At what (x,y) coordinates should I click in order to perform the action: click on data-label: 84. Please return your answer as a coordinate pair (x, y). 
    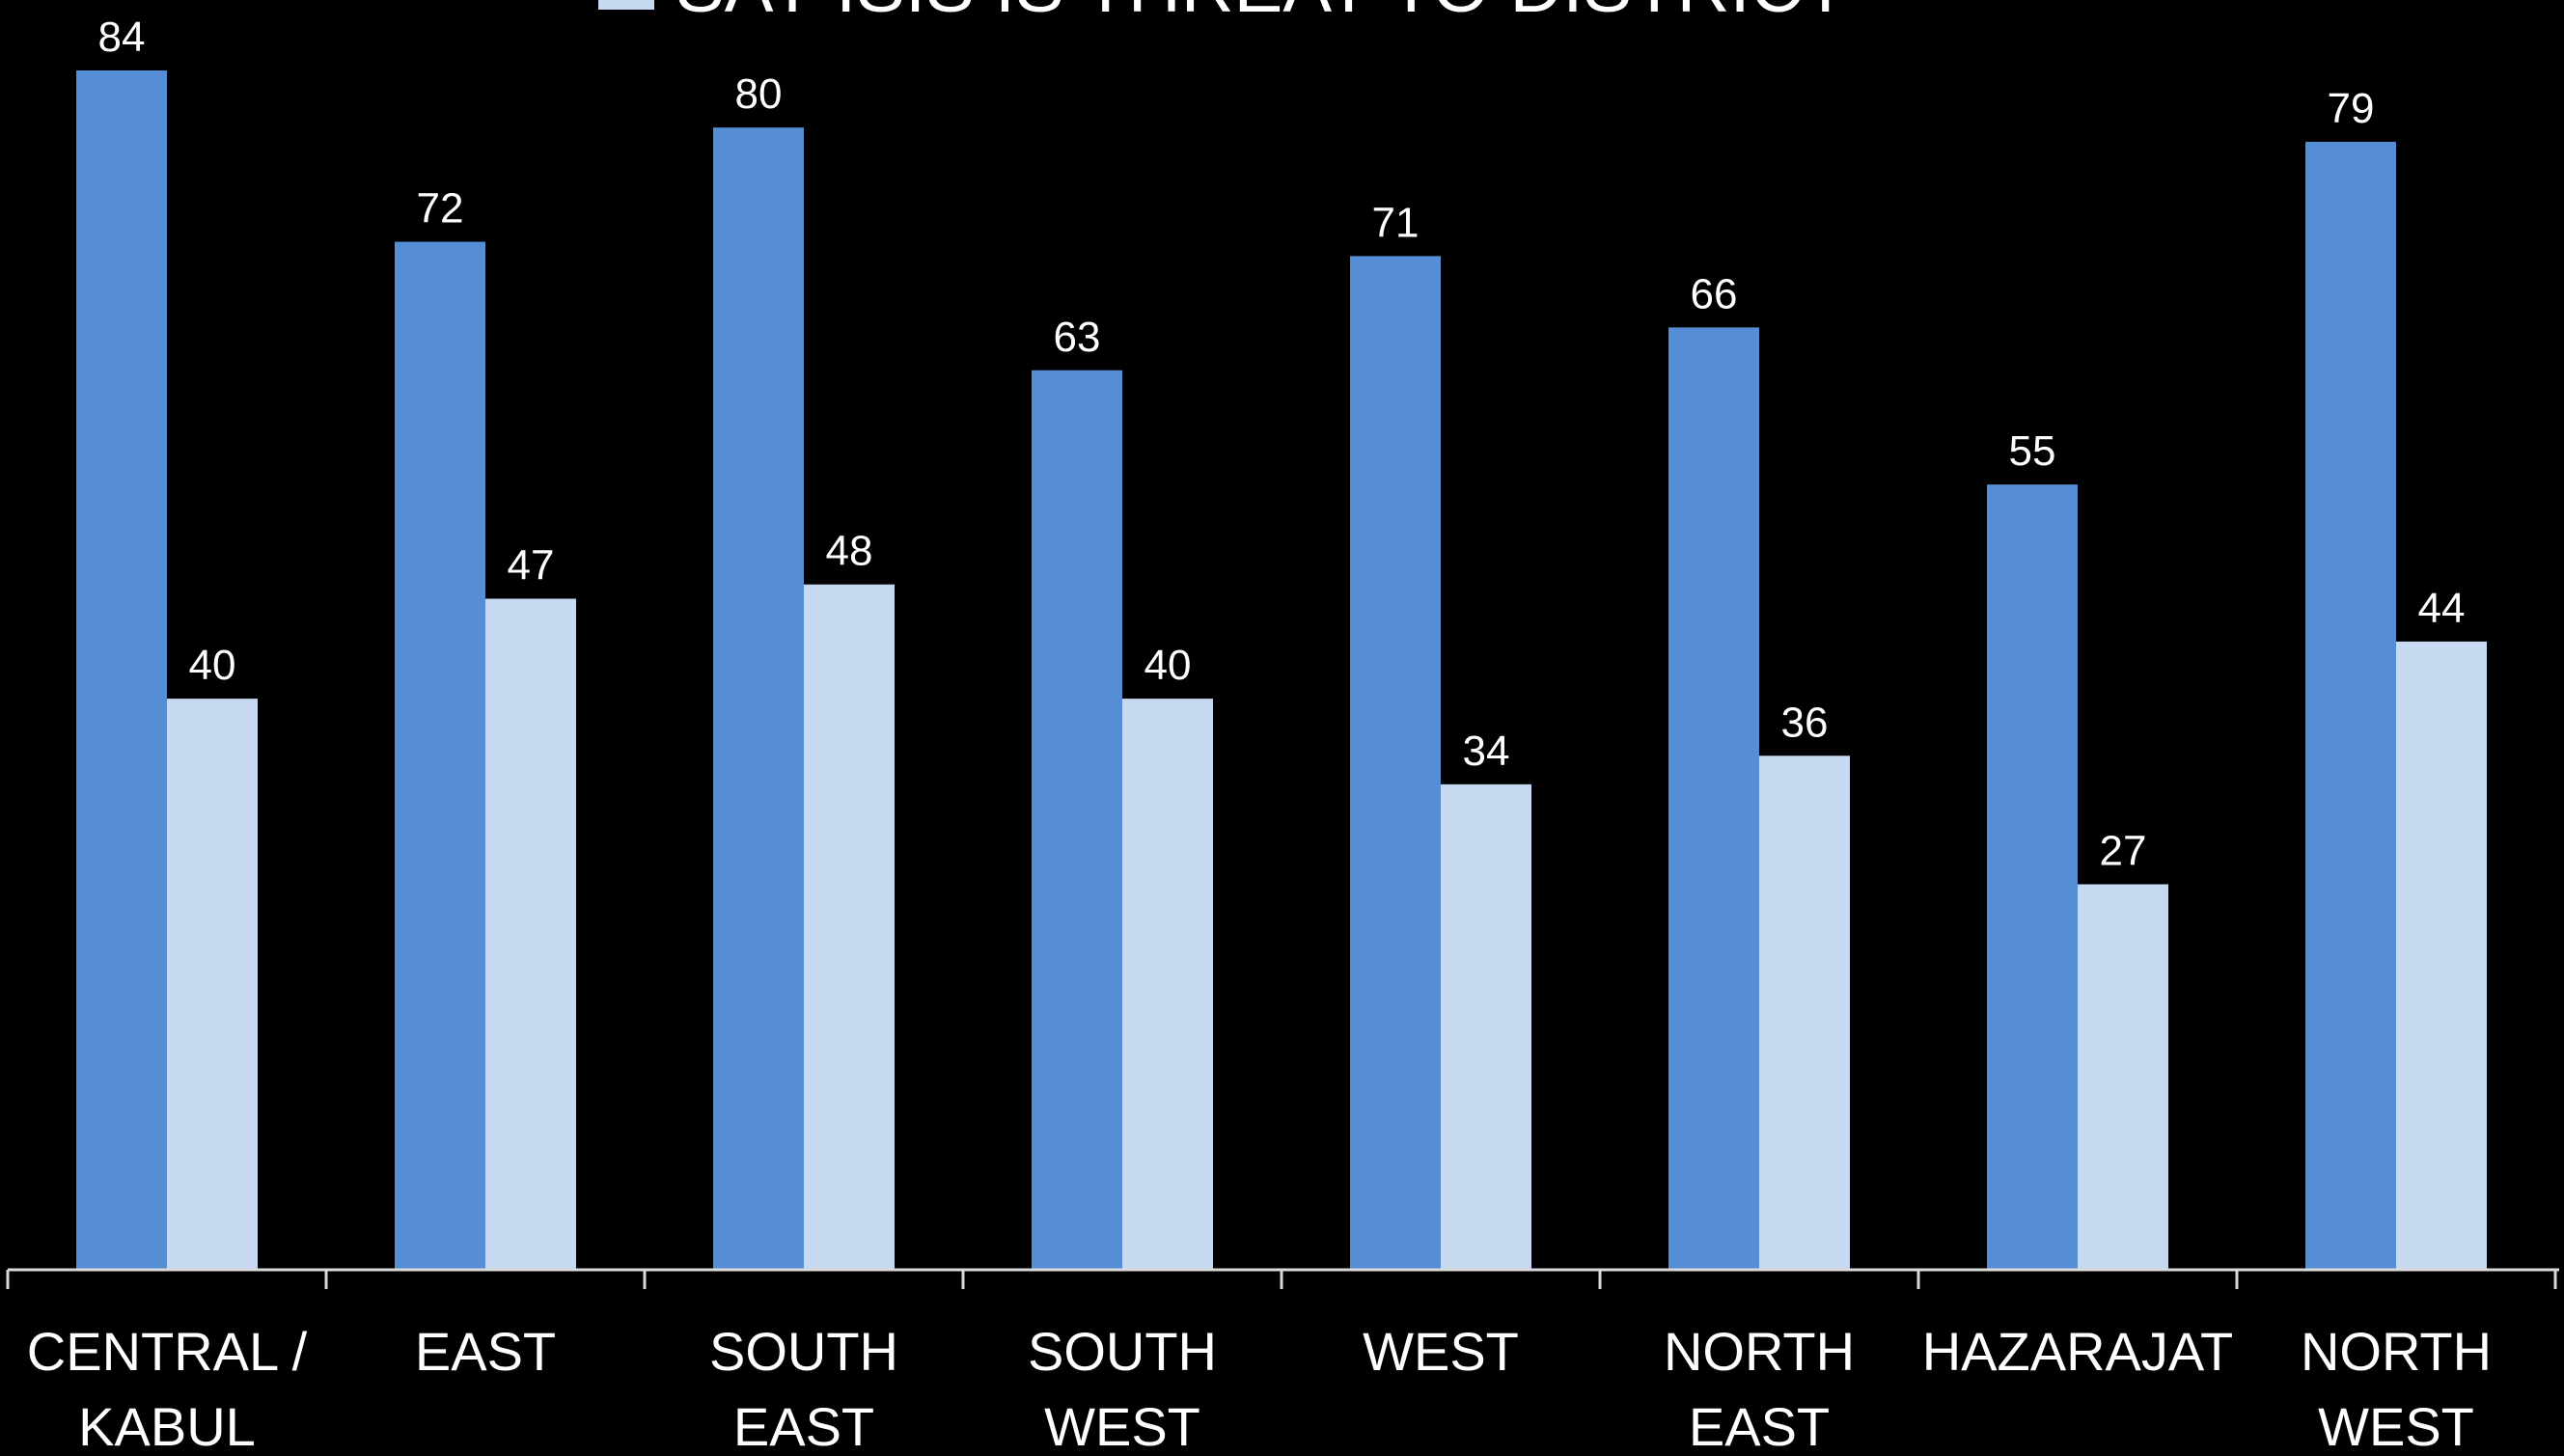
    Looking at the image, I should click on (122, 37).